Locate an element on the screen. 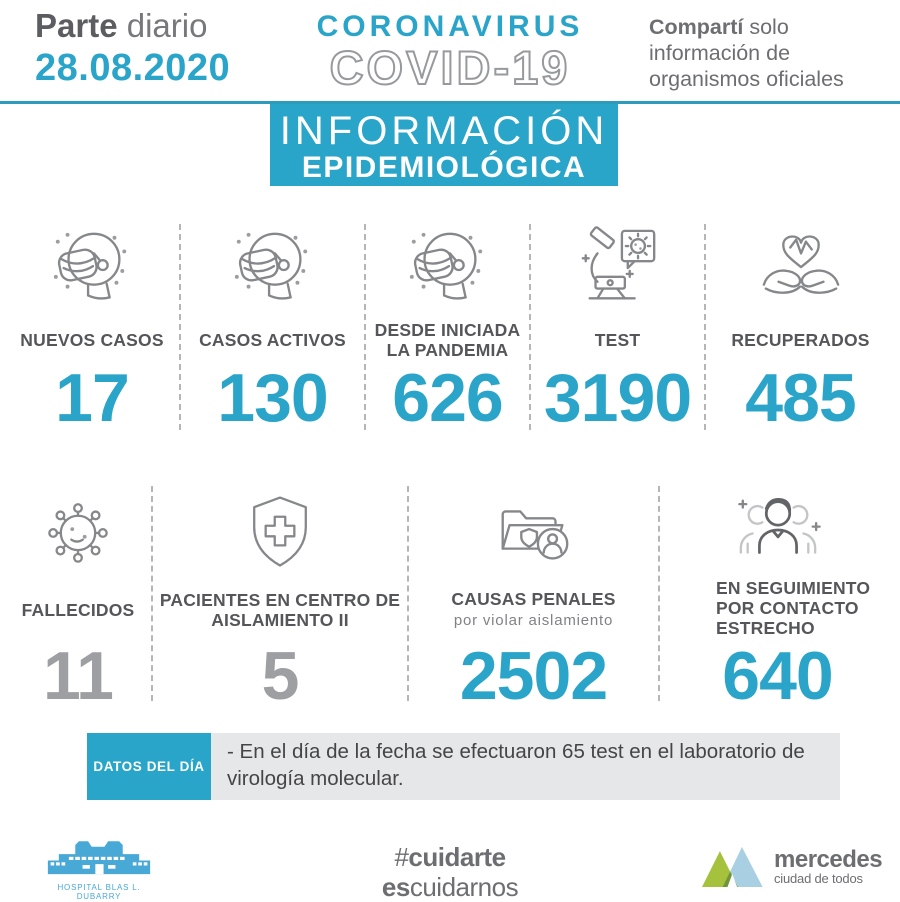  stat-contacto-estrecho: EN SEGUIMIENTO POR CONTACTO ESTRECHO 640 is located at coordinates (777, 598).